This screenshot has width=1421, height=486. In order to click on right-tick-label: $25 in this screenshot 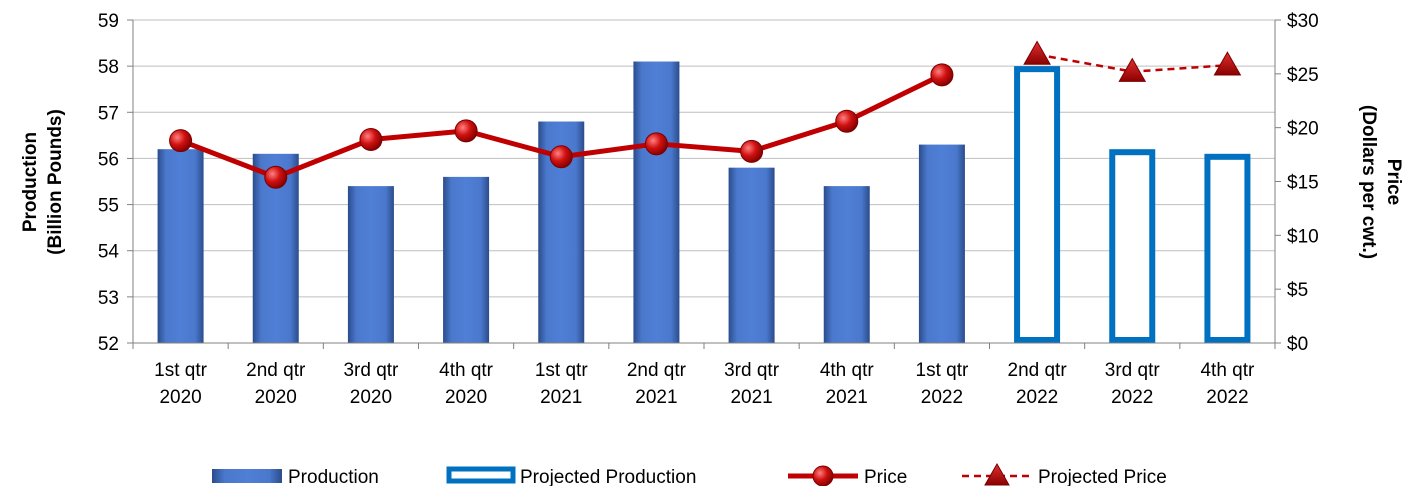, I will do `click(1303, 75)`.